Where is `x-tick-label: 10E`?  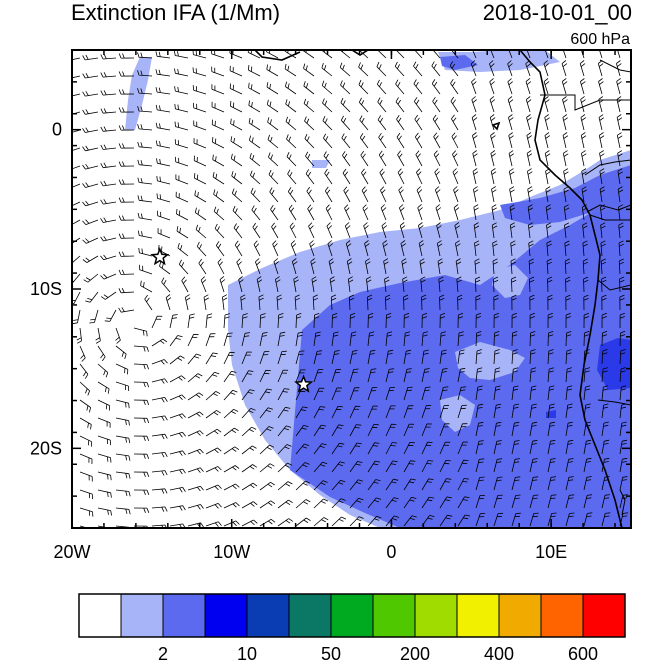 x-tick-label: 10E is located at coordinates (551, 552).